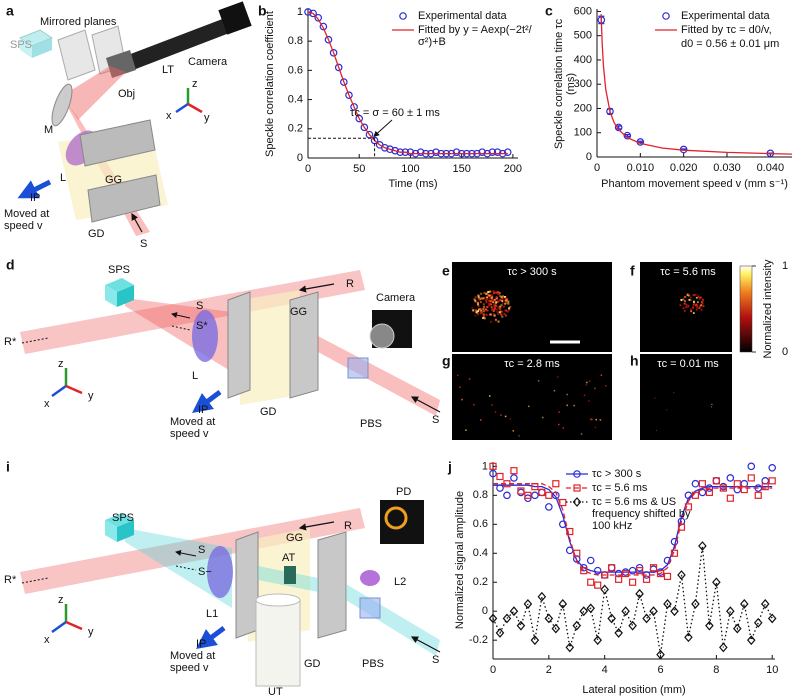 The height and width of the screenshot is (699, 800). Describe the element at coordinates (480, 553) in the screenshot. I see `y-tick-label: 0.4` at that location.